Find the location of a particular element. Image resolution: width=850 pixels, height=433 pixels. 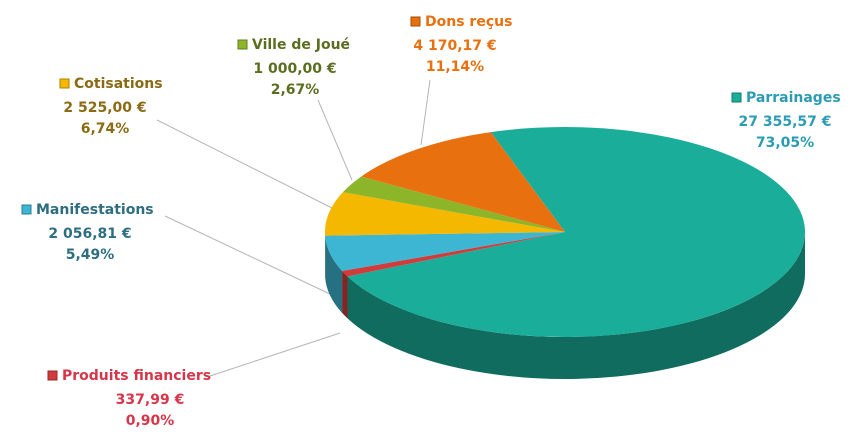

value-label: 1 000,00 € is located at coordinates (294, 69).